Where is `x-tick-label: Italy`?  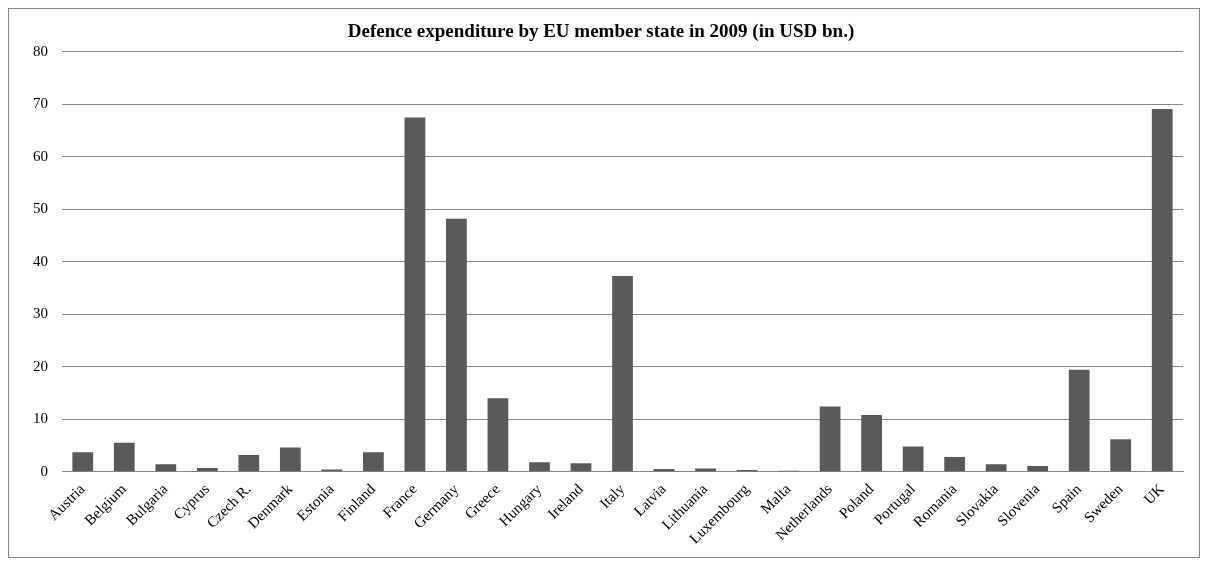 x-tick-label: Italy is located at coordinates (612, 496).